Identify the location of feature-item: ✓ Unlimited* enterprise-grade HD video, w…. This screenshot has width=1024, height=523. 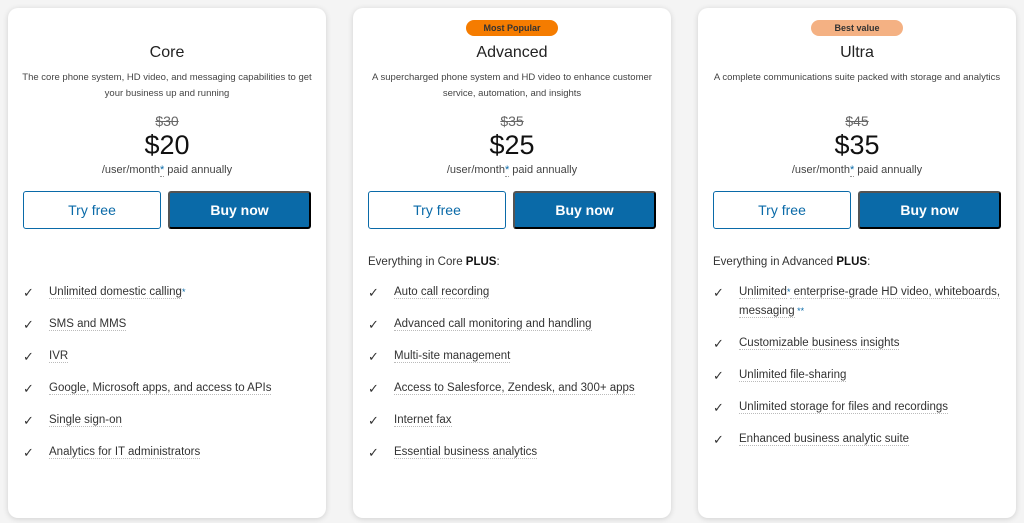
(857, 302).